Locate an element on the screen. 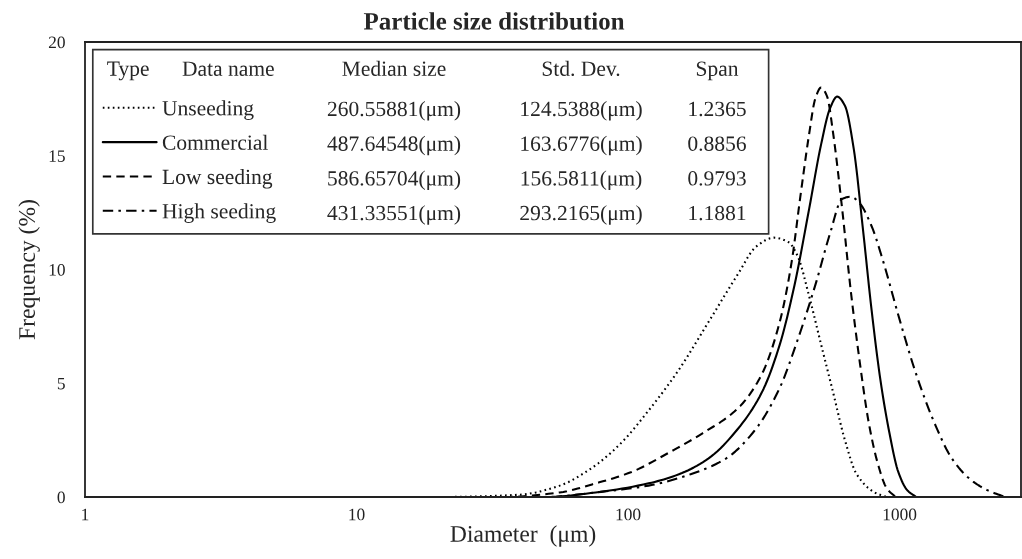 The image size is (1022, 559). annotation: Median size is located at coordinates (394, 68).